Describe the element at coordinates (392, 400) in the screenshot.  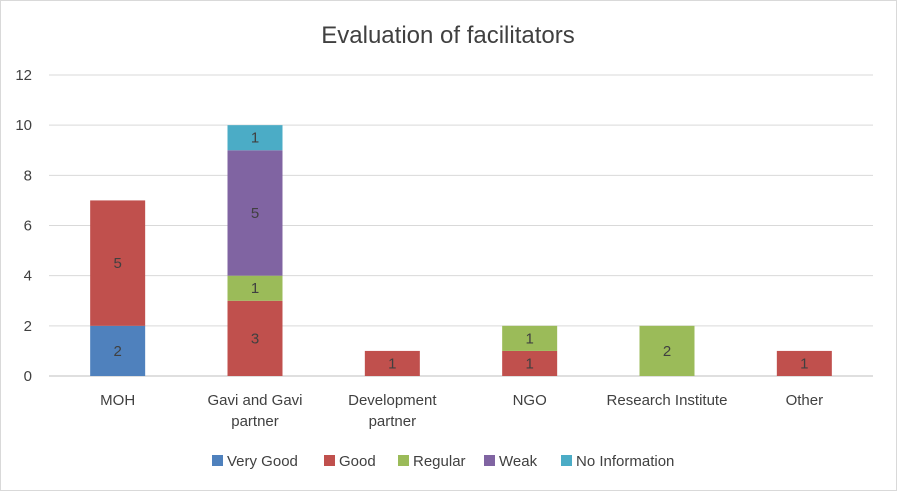
I see `category-label-2-line-0: Development` at that location.